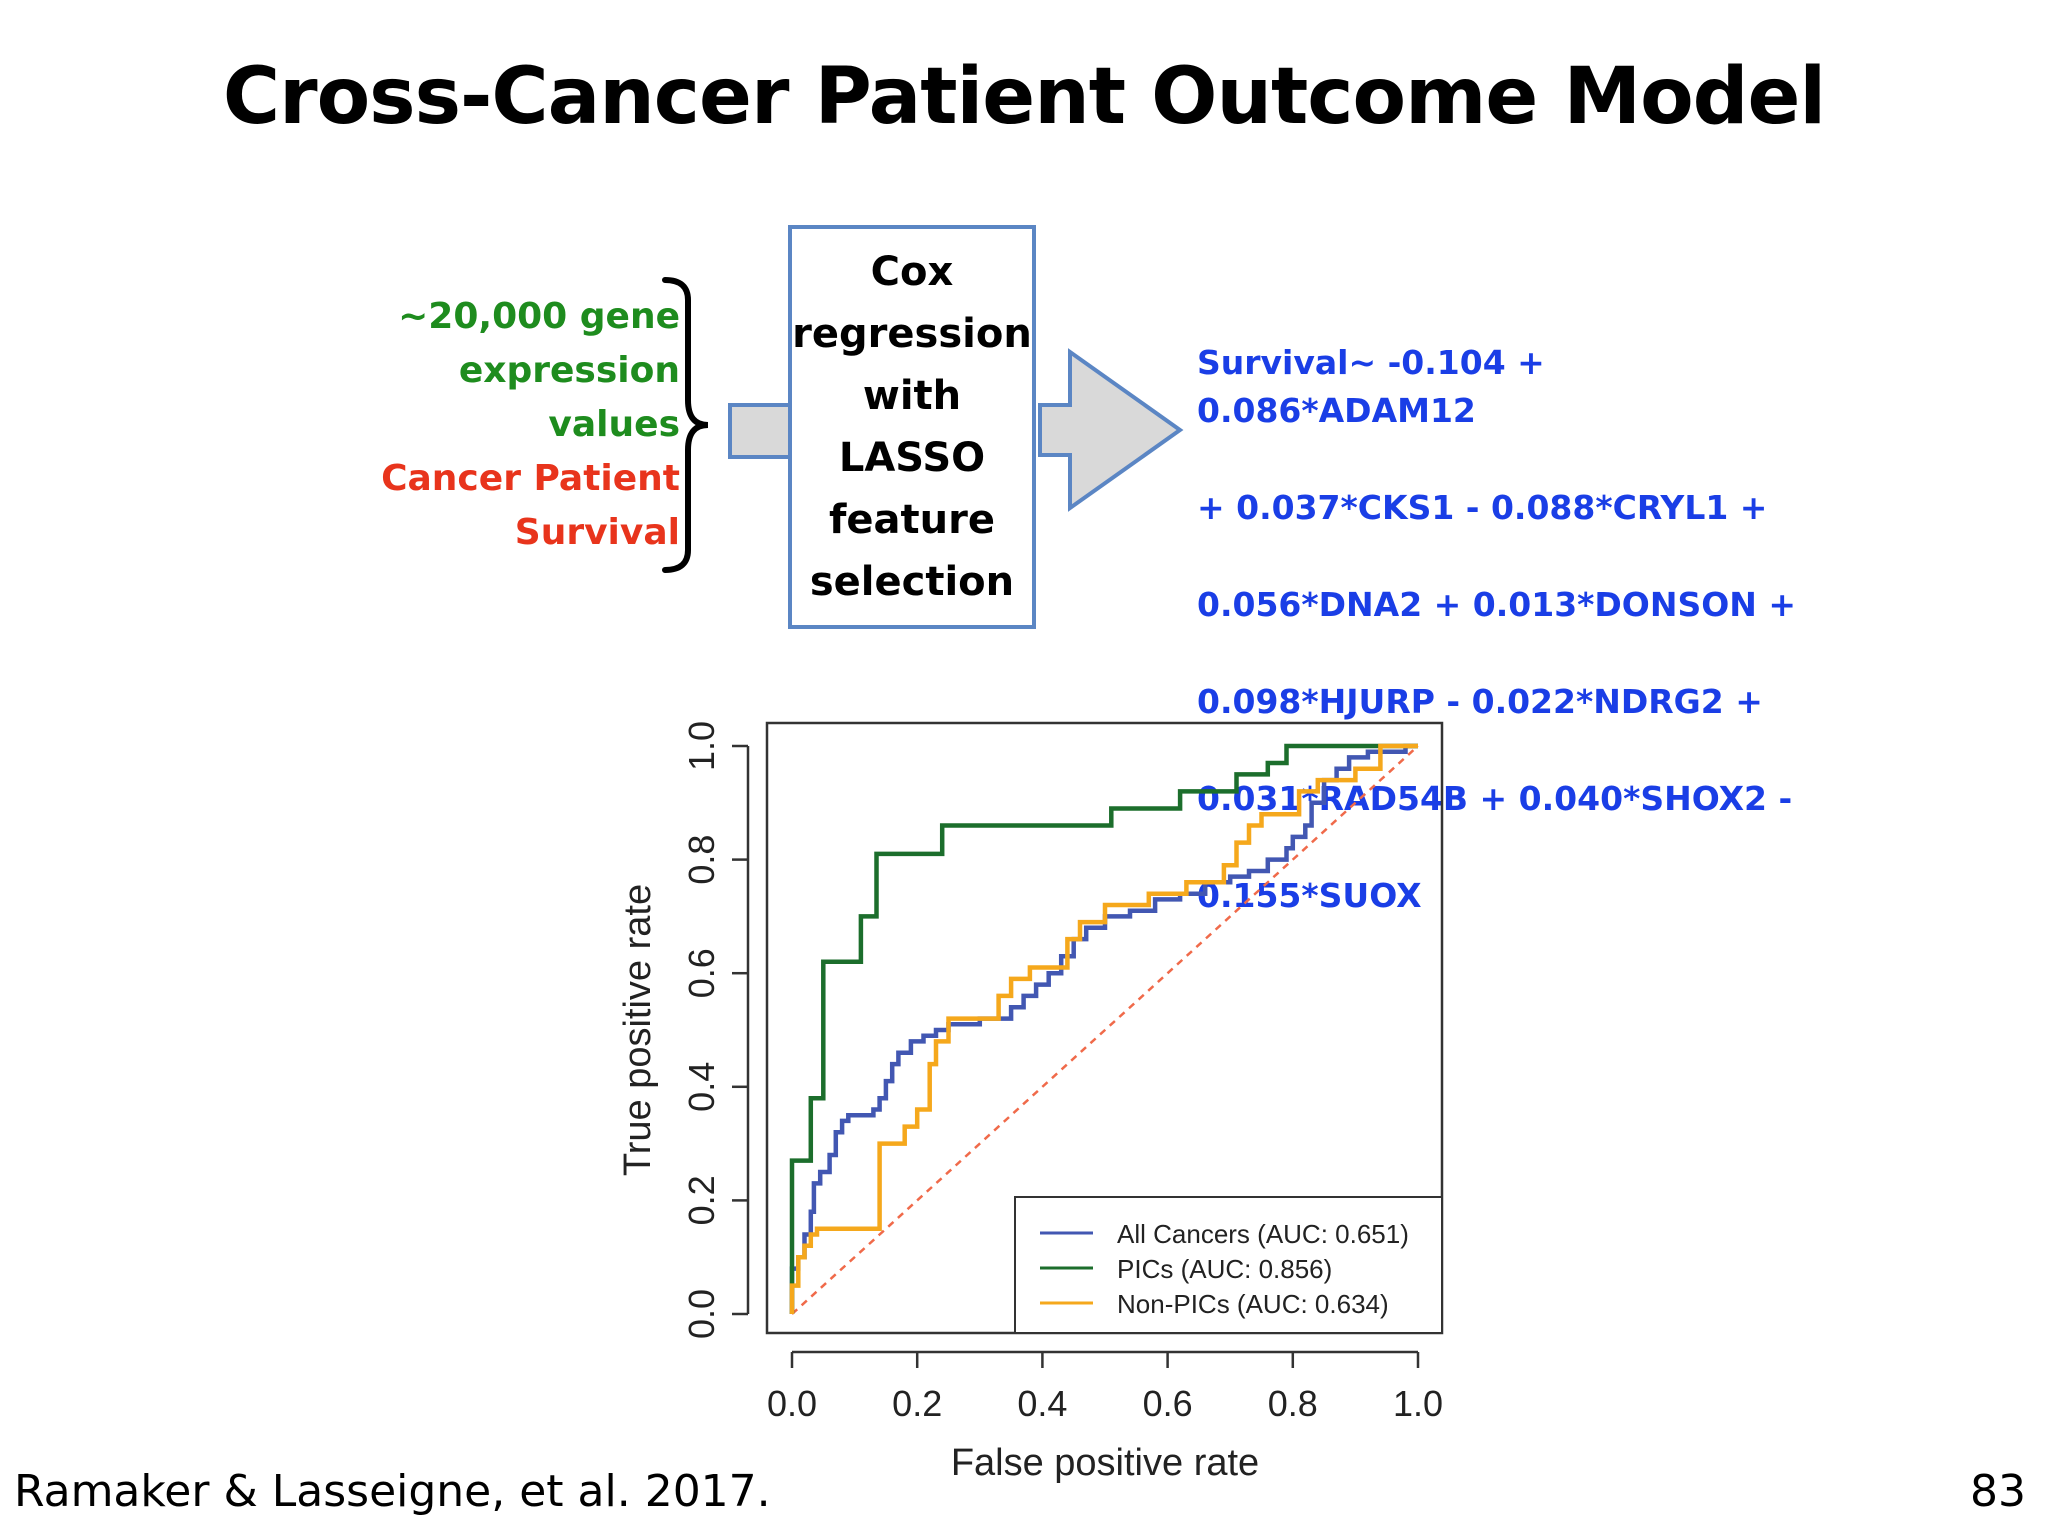  I want to click on equation-line-6: 0.155*SUOX, so click(1309, 895).